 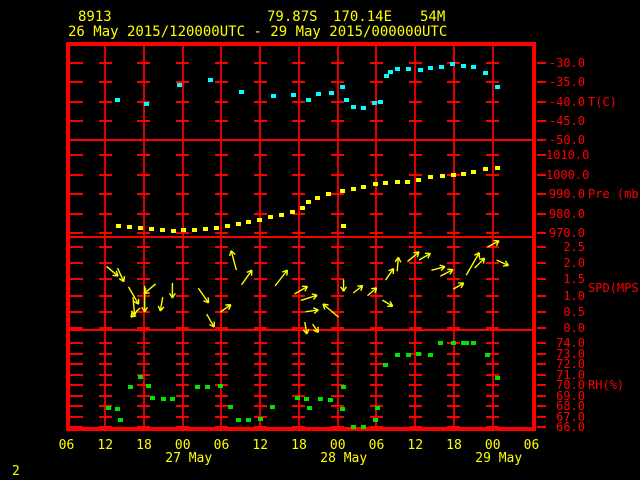 I want to click on y-tick-label: 69.0, so click(x=570, y=395).